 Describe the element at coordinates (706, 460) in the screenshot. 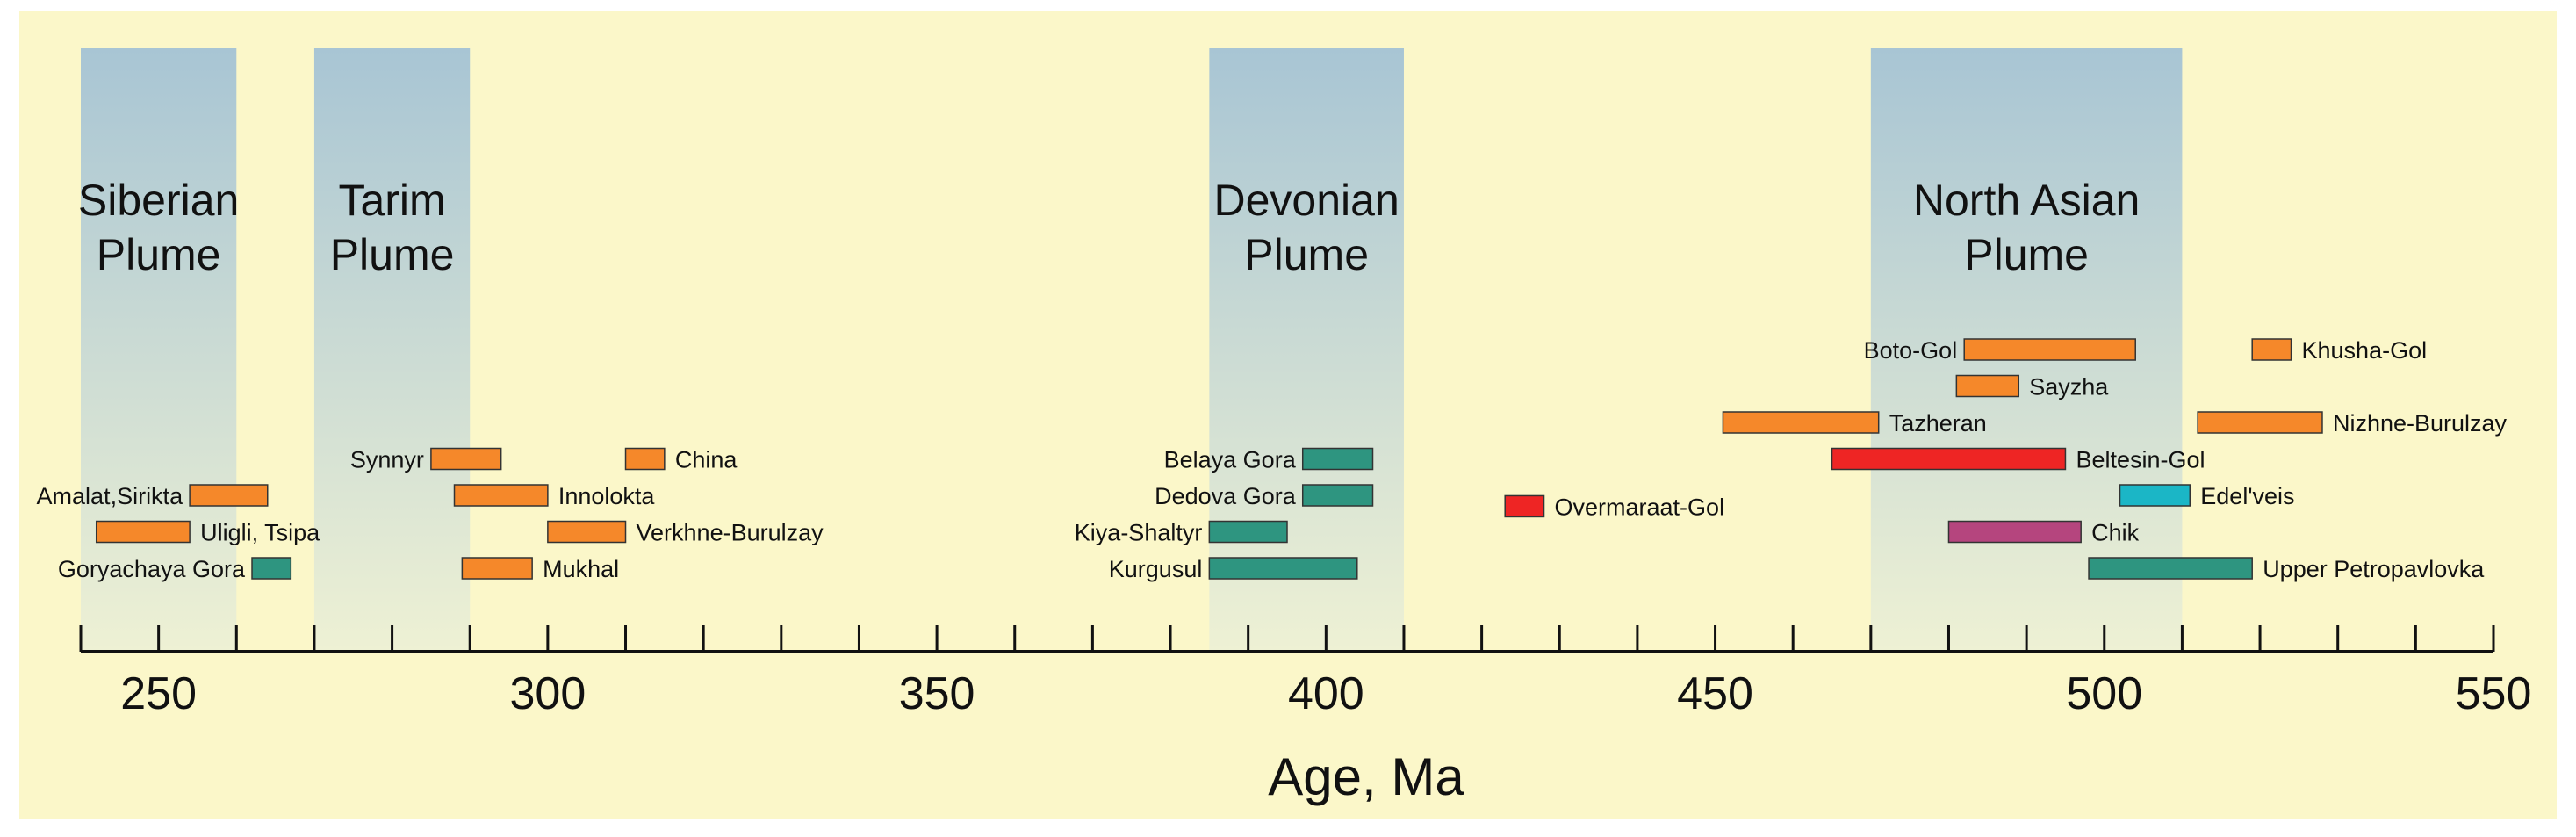

I see `bar-label: China` at that location.